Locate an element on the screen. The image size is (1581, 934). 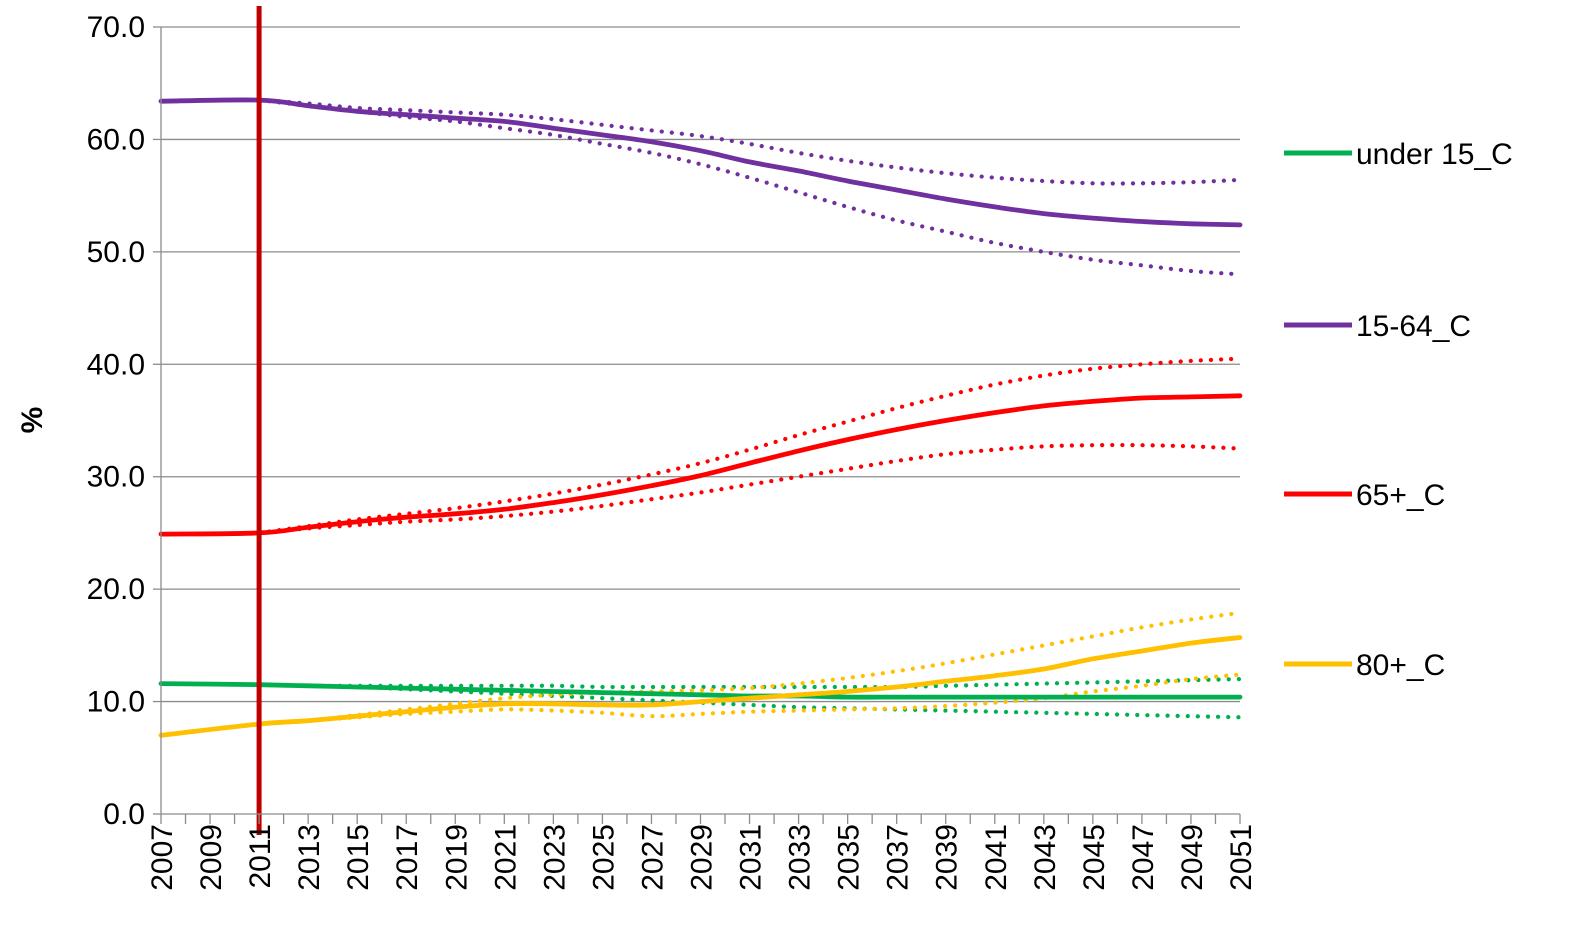
x-tick-label: 2025 is located at coordinates (603, 857).